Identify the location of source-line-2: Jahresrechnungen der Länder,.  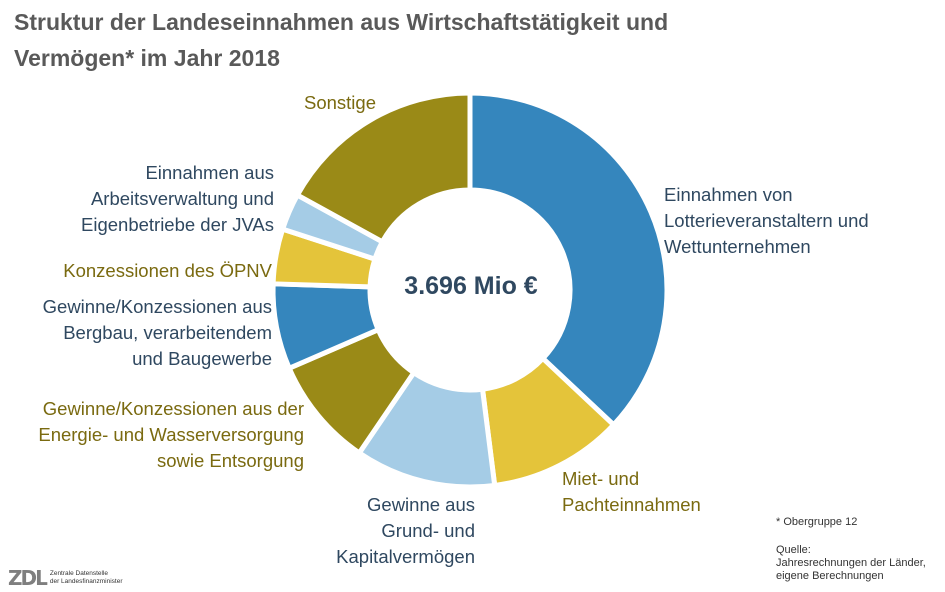
(851, 563).